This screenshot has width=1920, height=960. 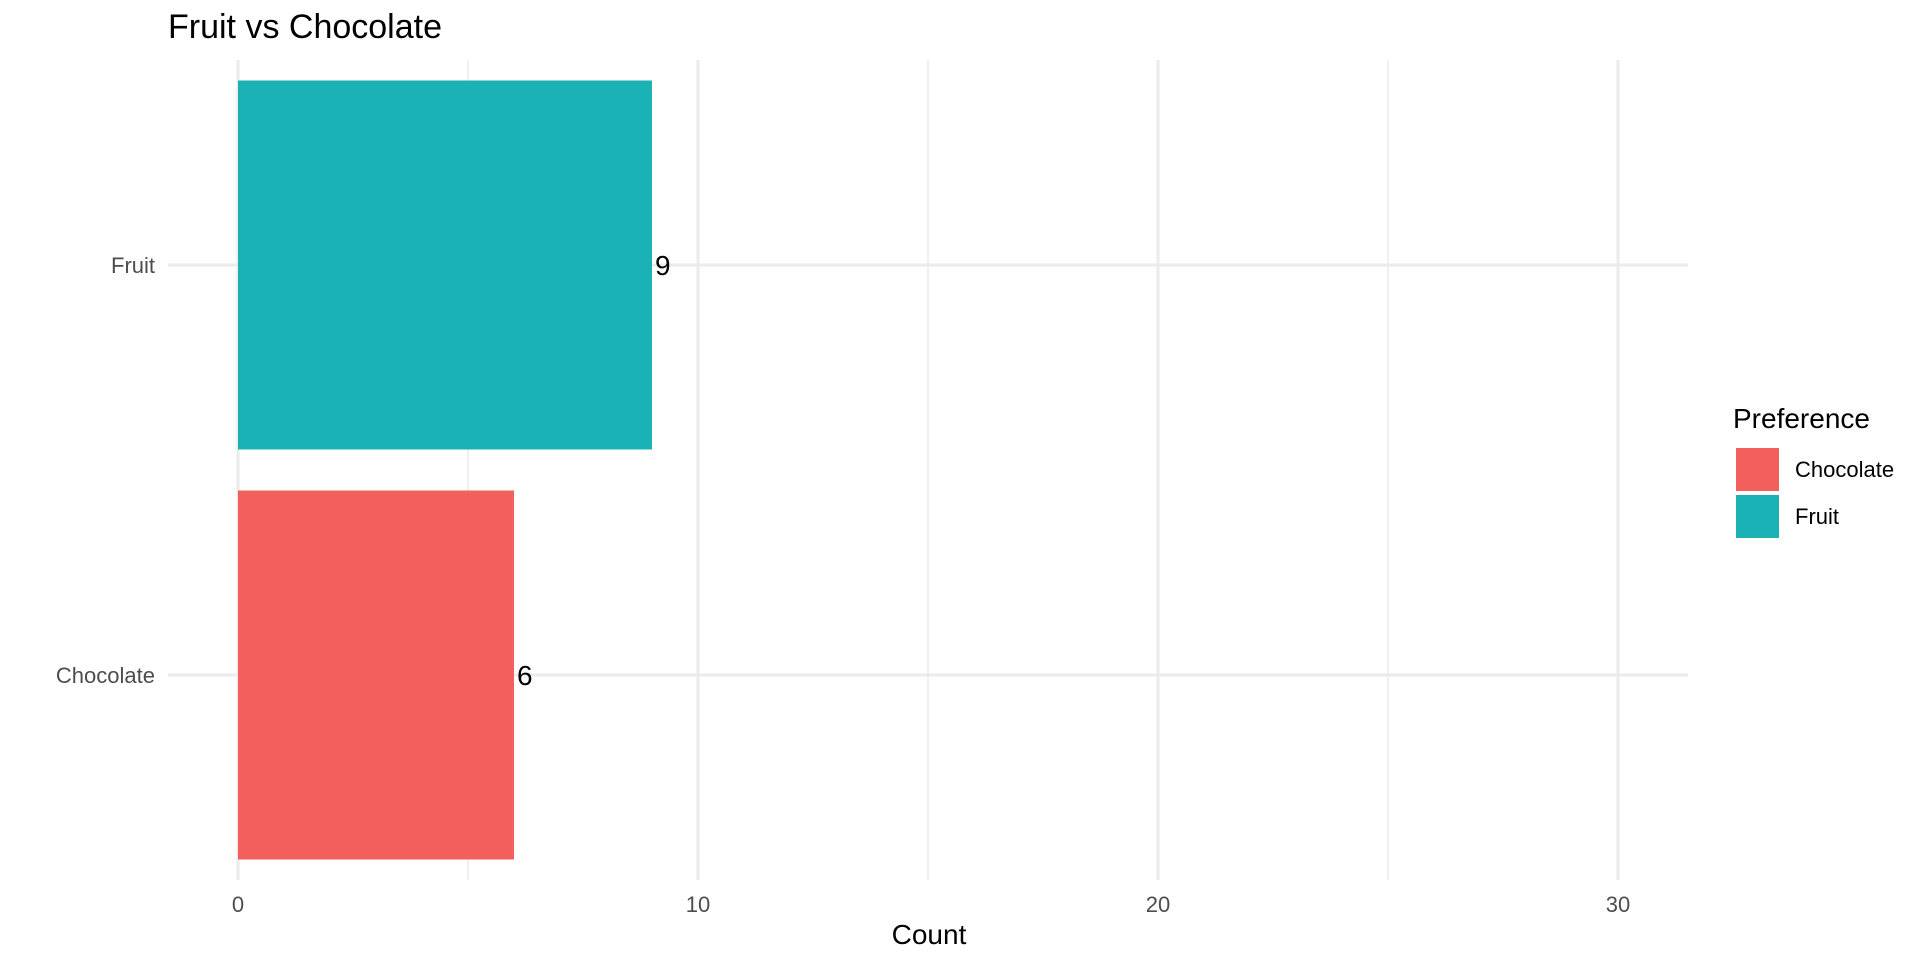 What do you see at coordinates (594, 470) in the screenshot?
I see `data-labels: 69` at bounding box center [594, 470].